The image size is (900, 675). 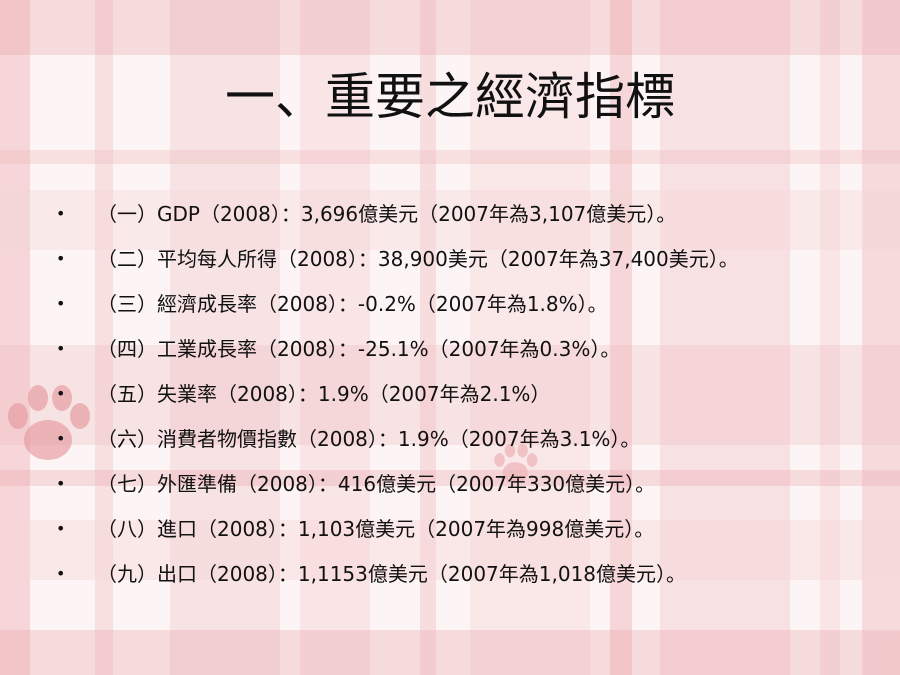 I want to click on slide-title: 一、重要之經濟指標, so click(x=450, y=97).